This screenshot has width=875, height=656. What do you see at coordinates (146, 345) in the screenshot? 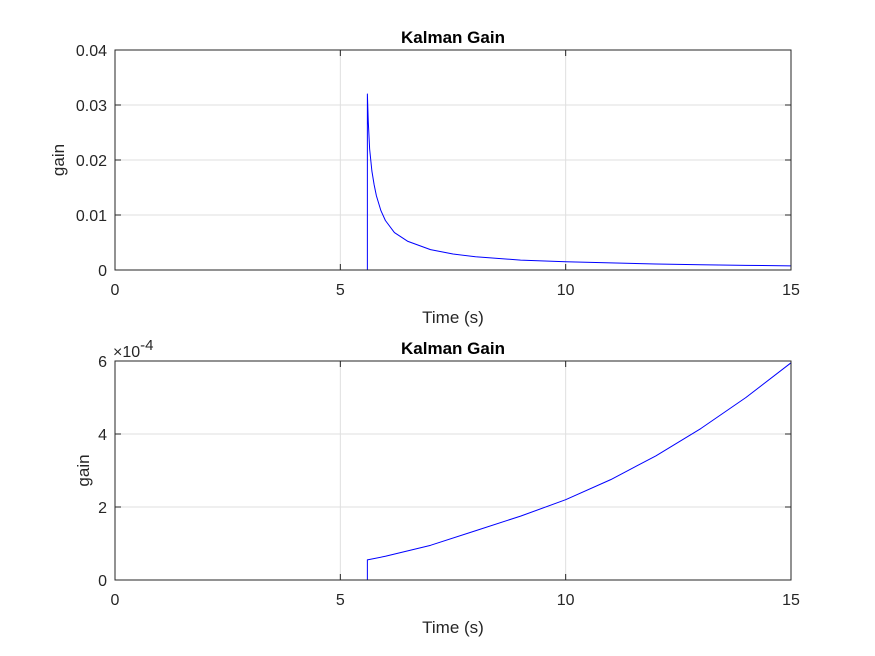
I see `bottom-y-exponent-power: -4` at bounding box center [146, 345].